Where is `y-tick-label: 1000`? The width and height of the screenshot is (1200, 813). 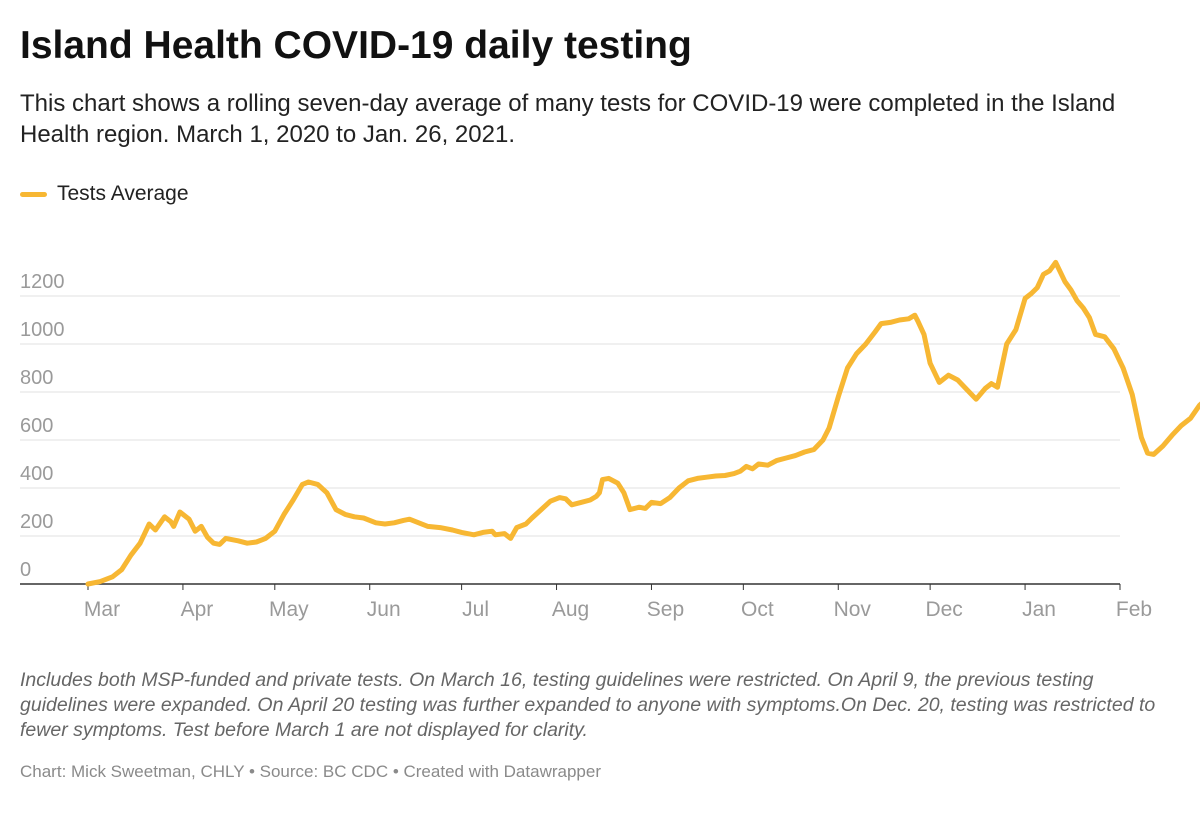
y-tick-label: 1000 is located at coordinates (42, 330).